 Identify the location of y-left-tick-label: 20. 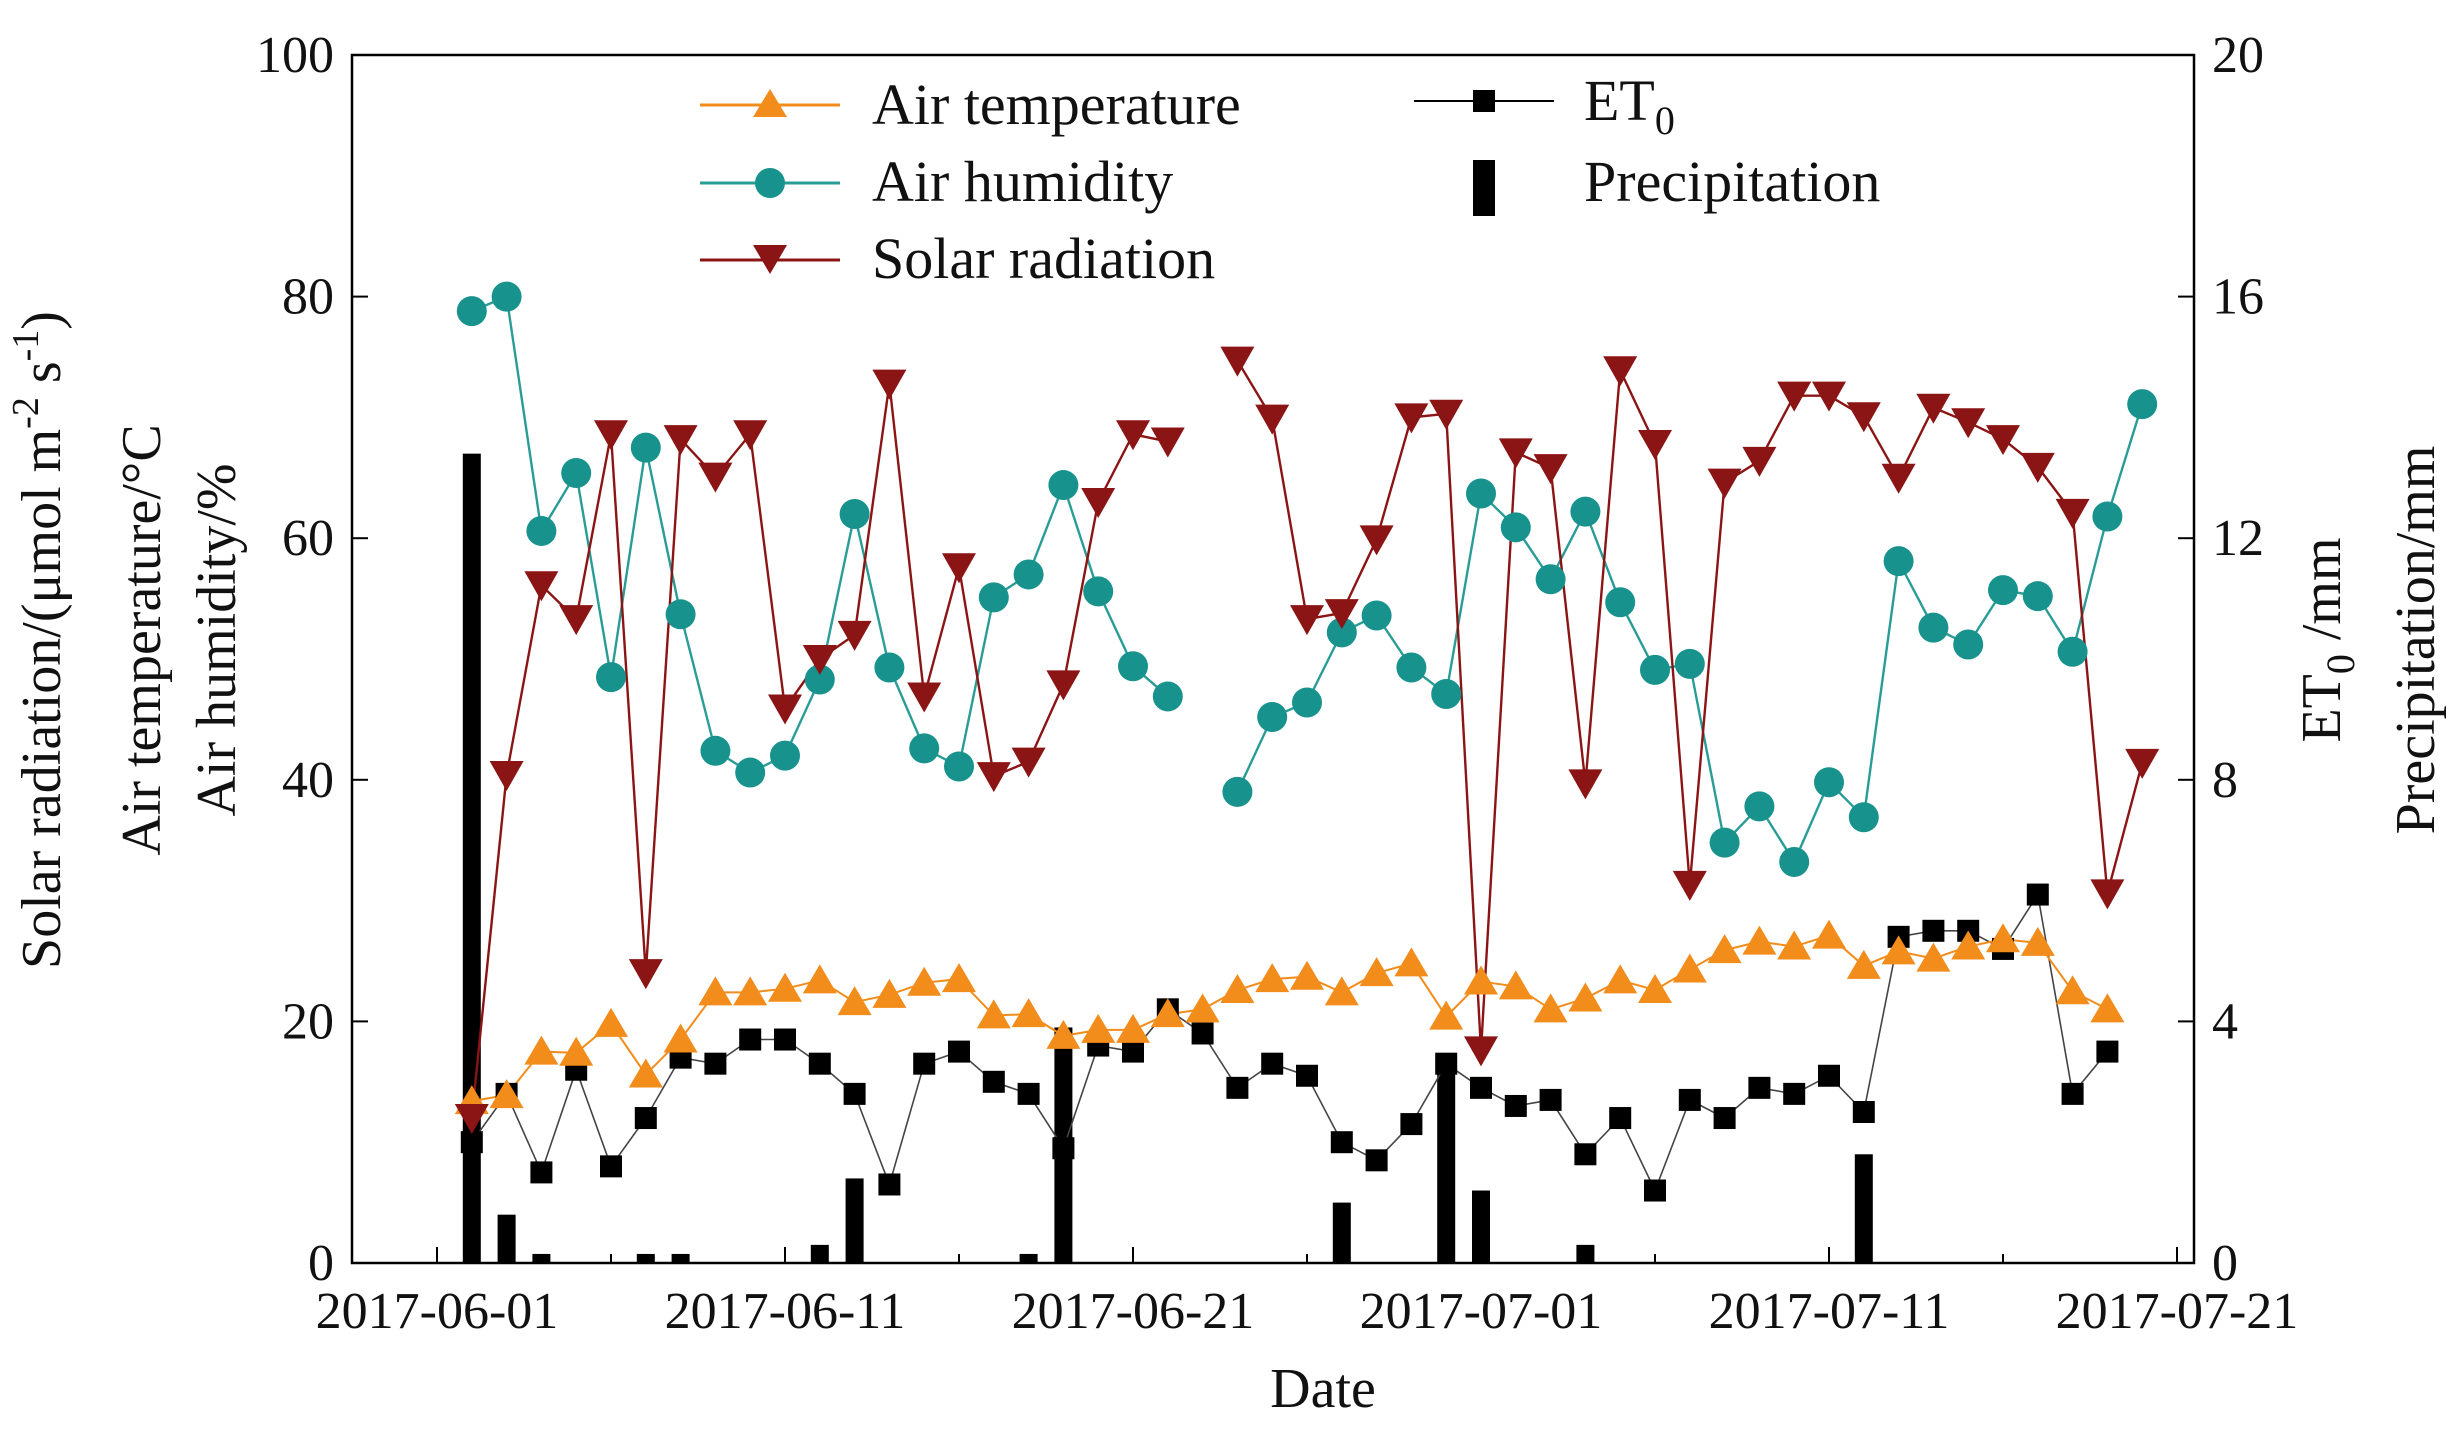
(308, 1021).